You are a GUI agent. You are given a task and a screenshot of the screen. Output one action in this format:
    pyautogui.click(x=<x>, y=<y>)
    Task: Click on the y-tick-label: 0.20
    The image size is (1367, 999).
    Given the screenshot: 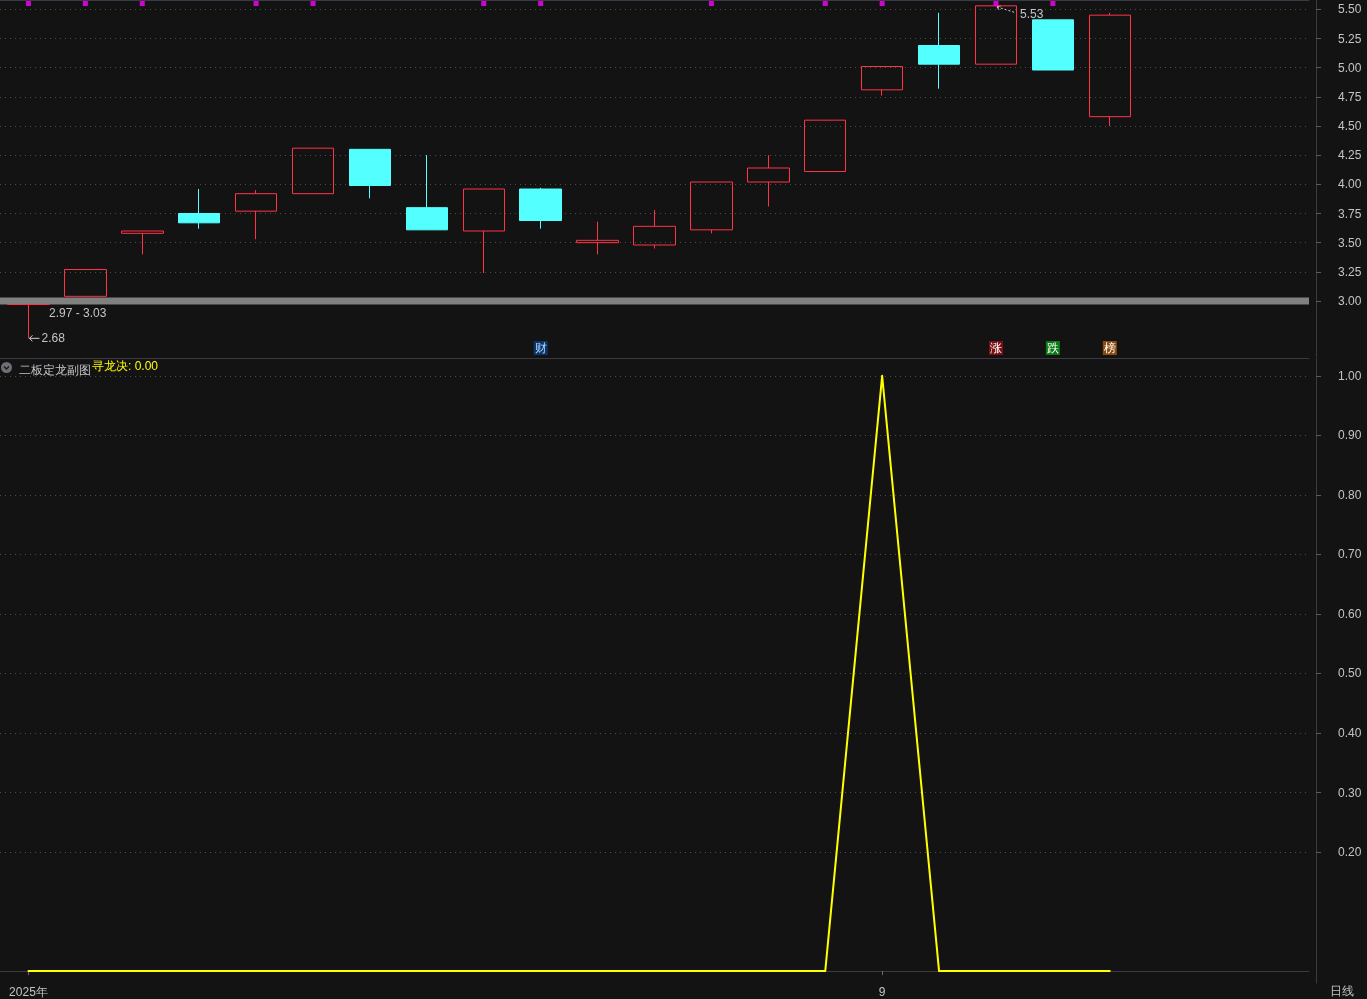 What is the action you would take?
    pyautogui.click(x=1350, y=852)
    